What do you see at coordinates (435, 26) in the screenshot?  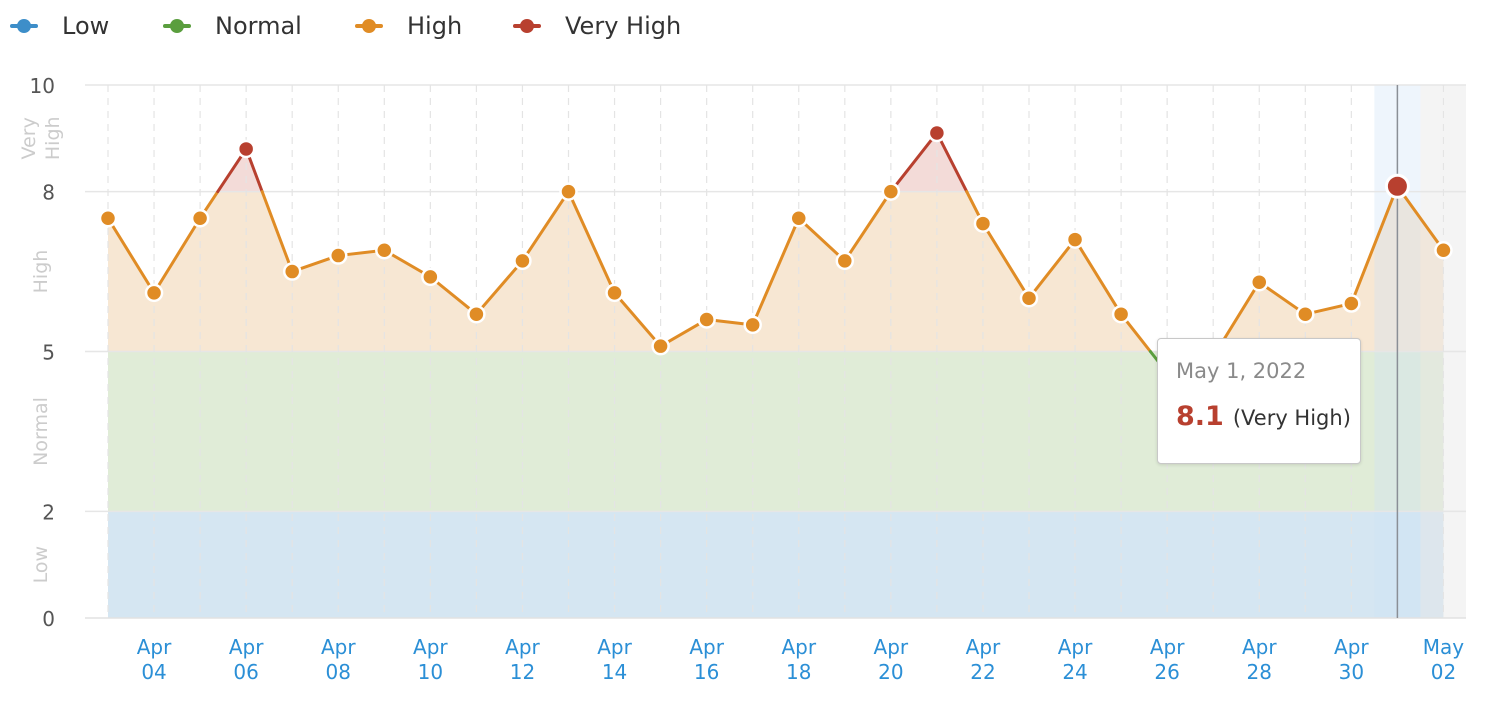 I see `legend-label-high: High` at bounding box center [435, 26].